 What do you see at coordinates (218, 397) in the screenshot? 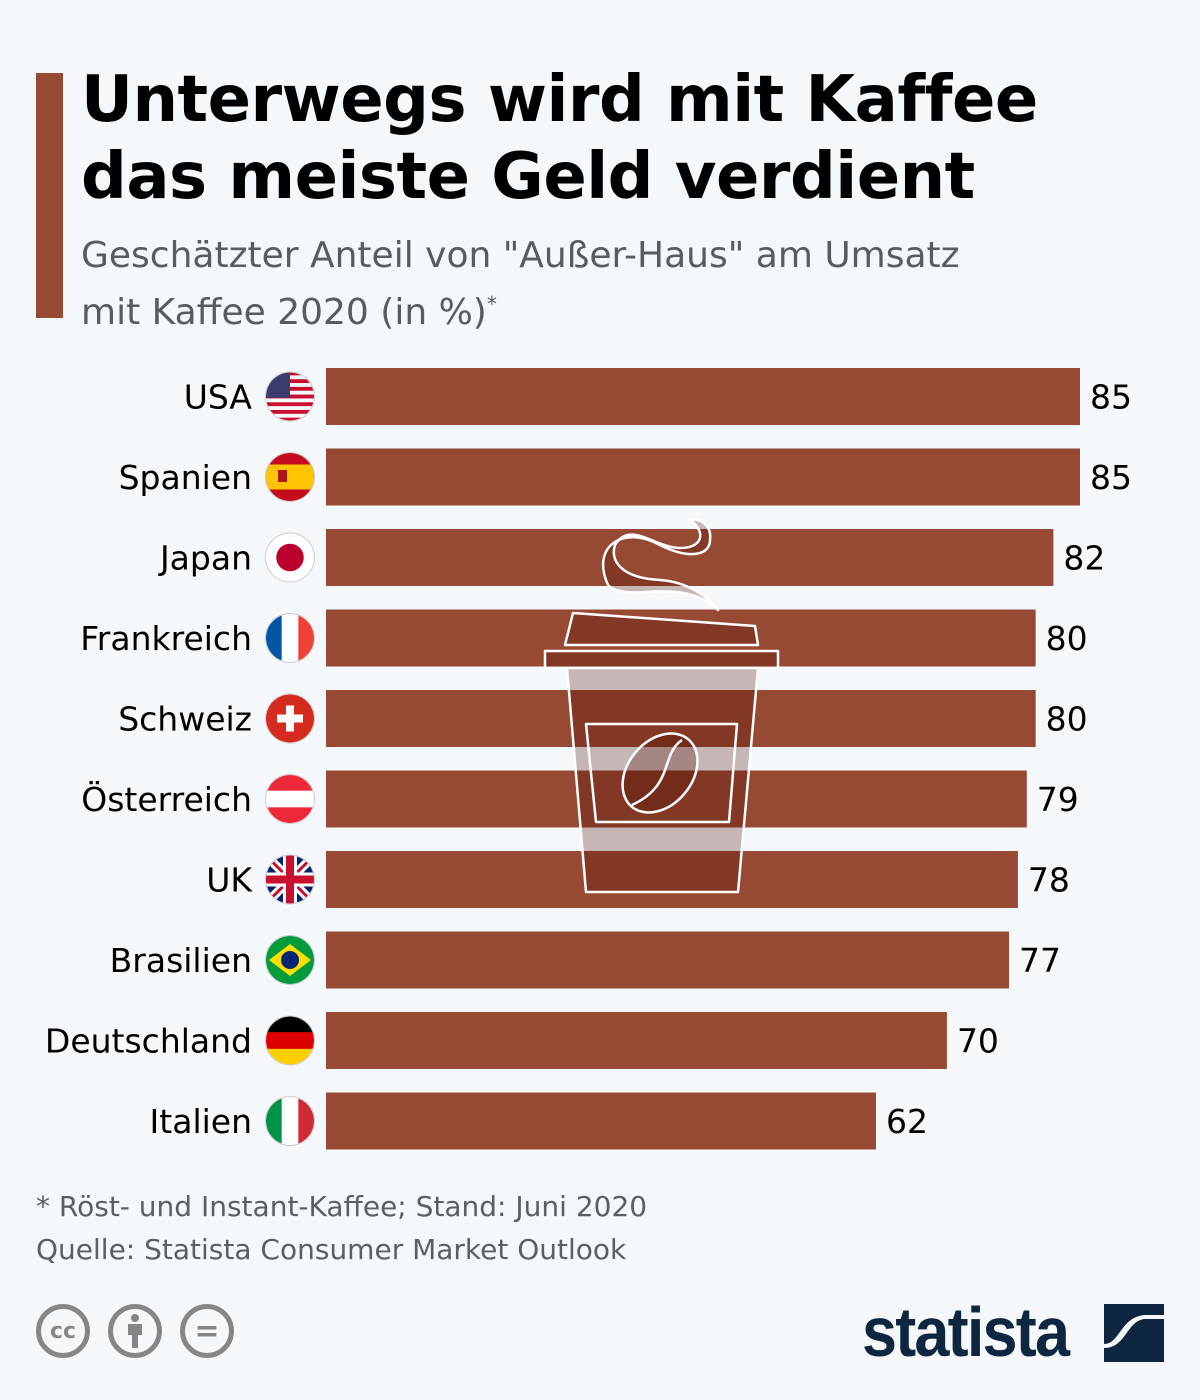
I see `category-label: USA` at bounding box center [218, 397].